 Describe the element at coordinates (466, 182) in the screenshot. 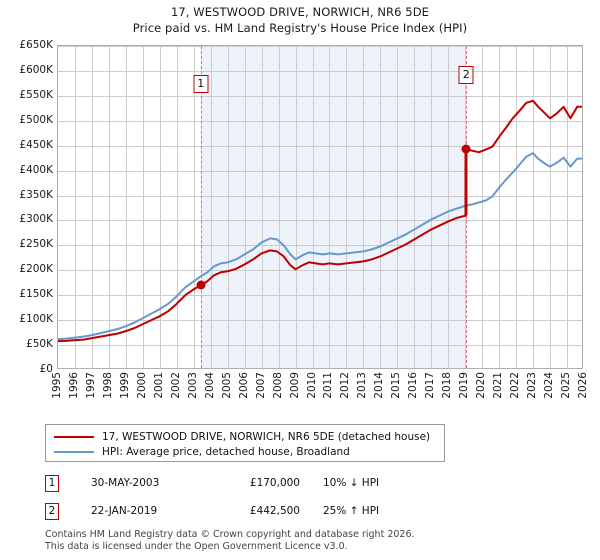

I see `price-jump-segment` at that location.